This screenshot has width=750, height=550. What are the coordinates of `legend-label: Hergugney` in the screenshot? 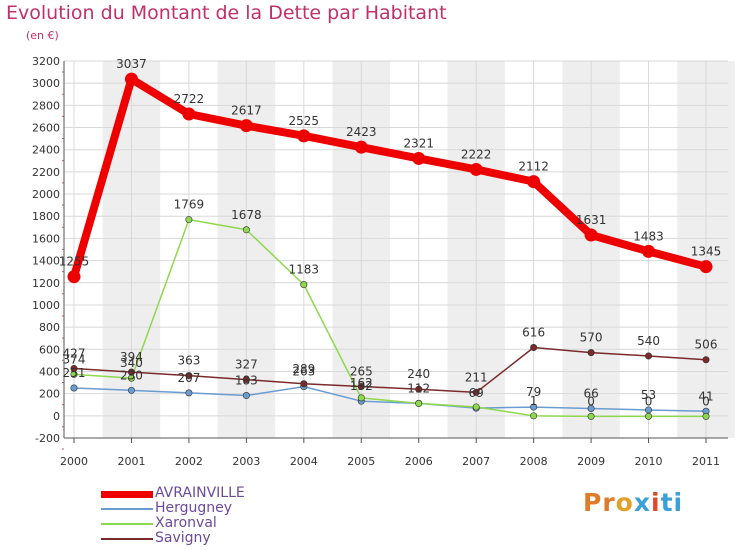 It's located at (194, 508).